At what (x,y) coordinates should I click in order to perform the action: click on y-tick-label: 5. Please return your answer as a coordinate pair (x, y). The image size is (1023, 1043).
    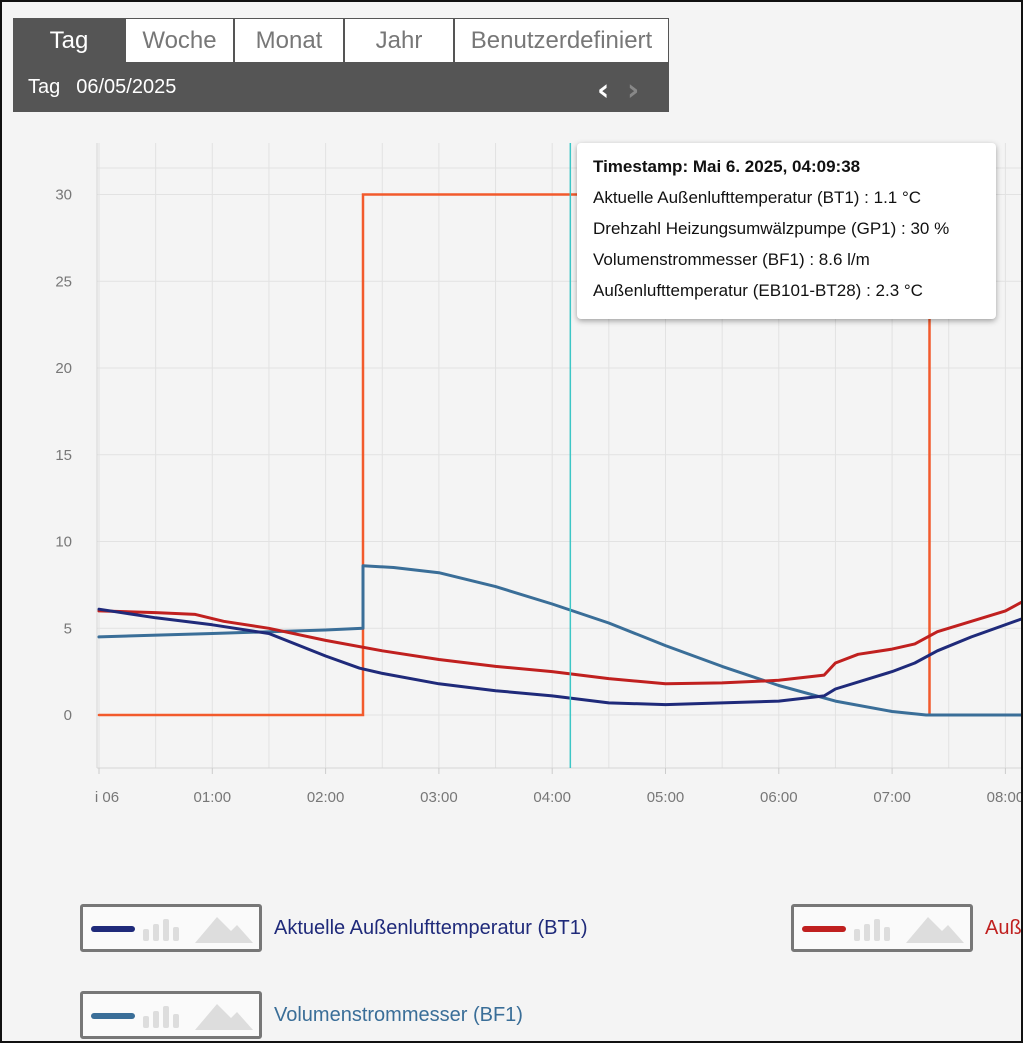
    Looking at the image, I should click on (68, 628).